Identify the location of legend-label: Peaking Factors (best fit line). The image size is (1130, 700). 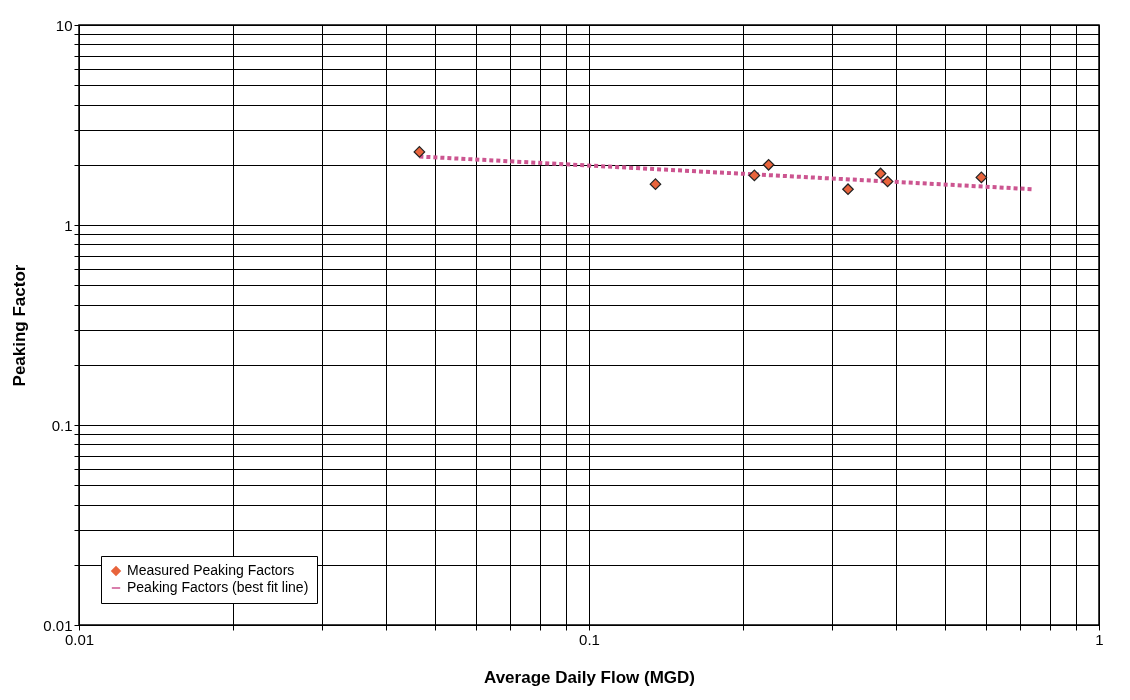
(218, 587).